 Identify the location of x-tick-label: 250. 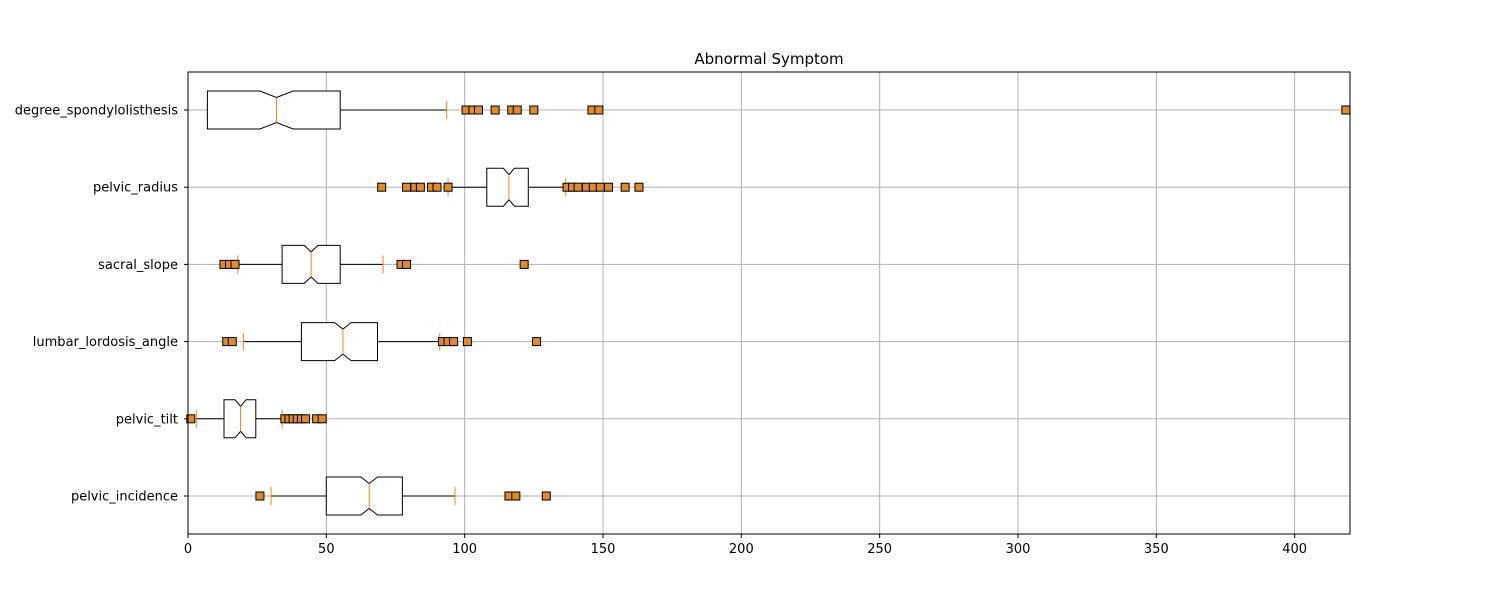
(879, 549).